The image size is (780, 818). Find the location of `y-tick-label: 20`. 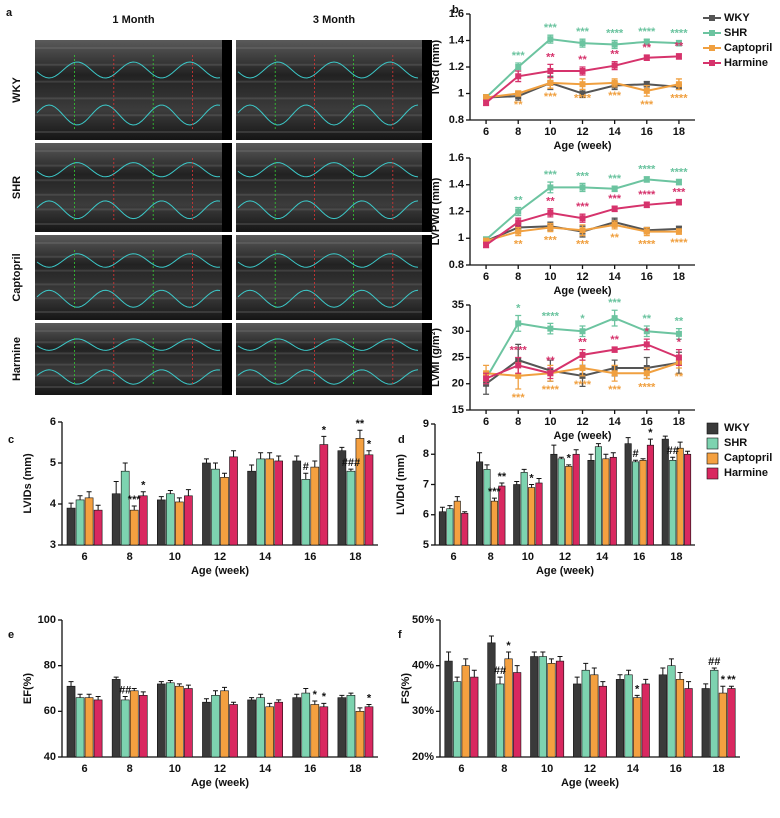

y-tick-label: 20 is located at coordinates (458, 384).